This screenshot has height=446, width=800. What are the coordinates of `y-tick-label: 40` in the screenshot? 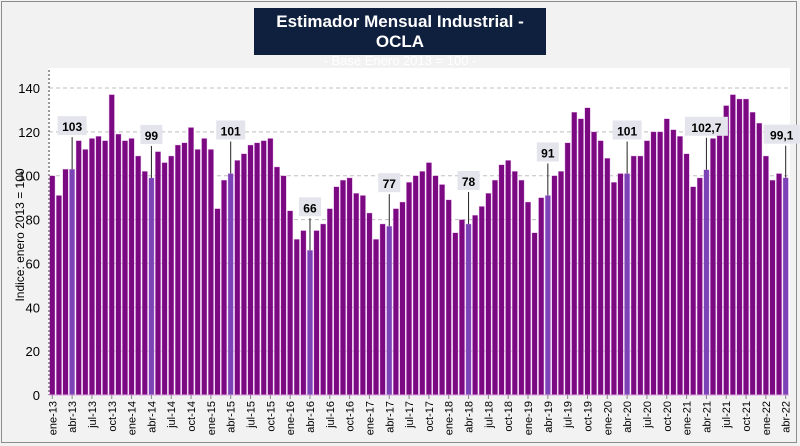 It's located at (33, 307).